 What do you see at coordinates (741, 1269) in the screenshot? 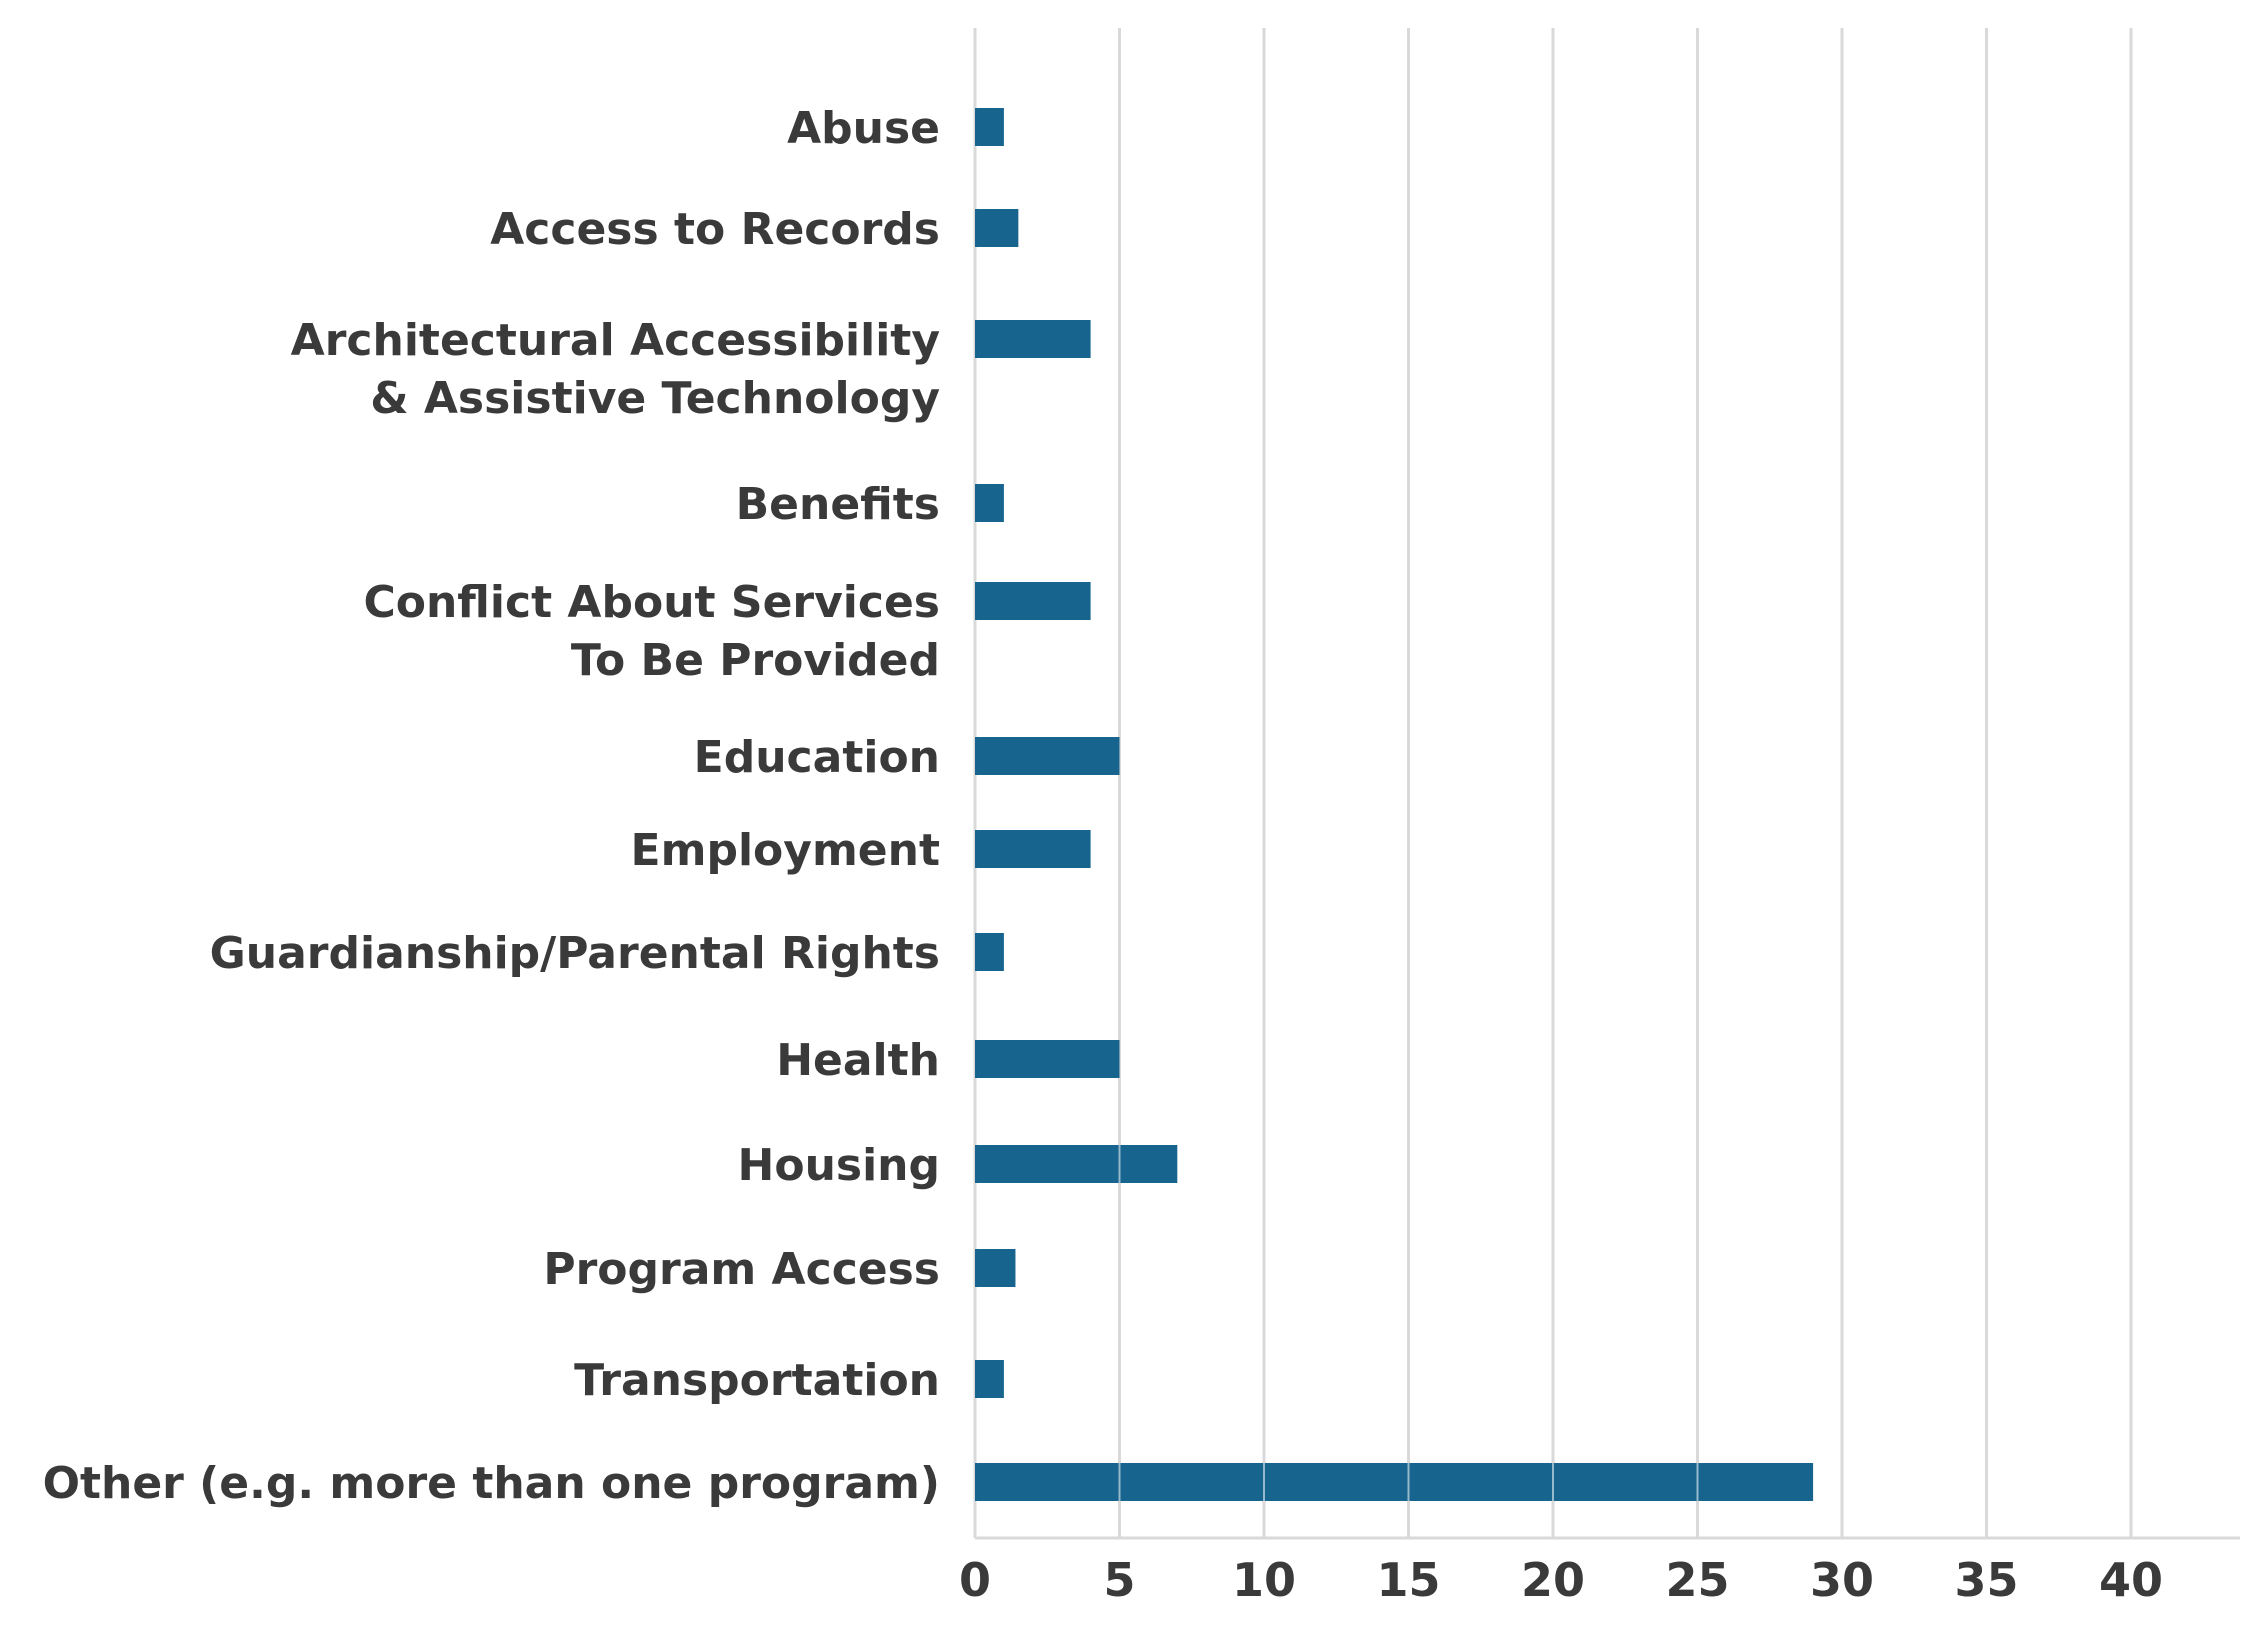
I see `category-label: Program Access` at bounding box center [741, 1269].